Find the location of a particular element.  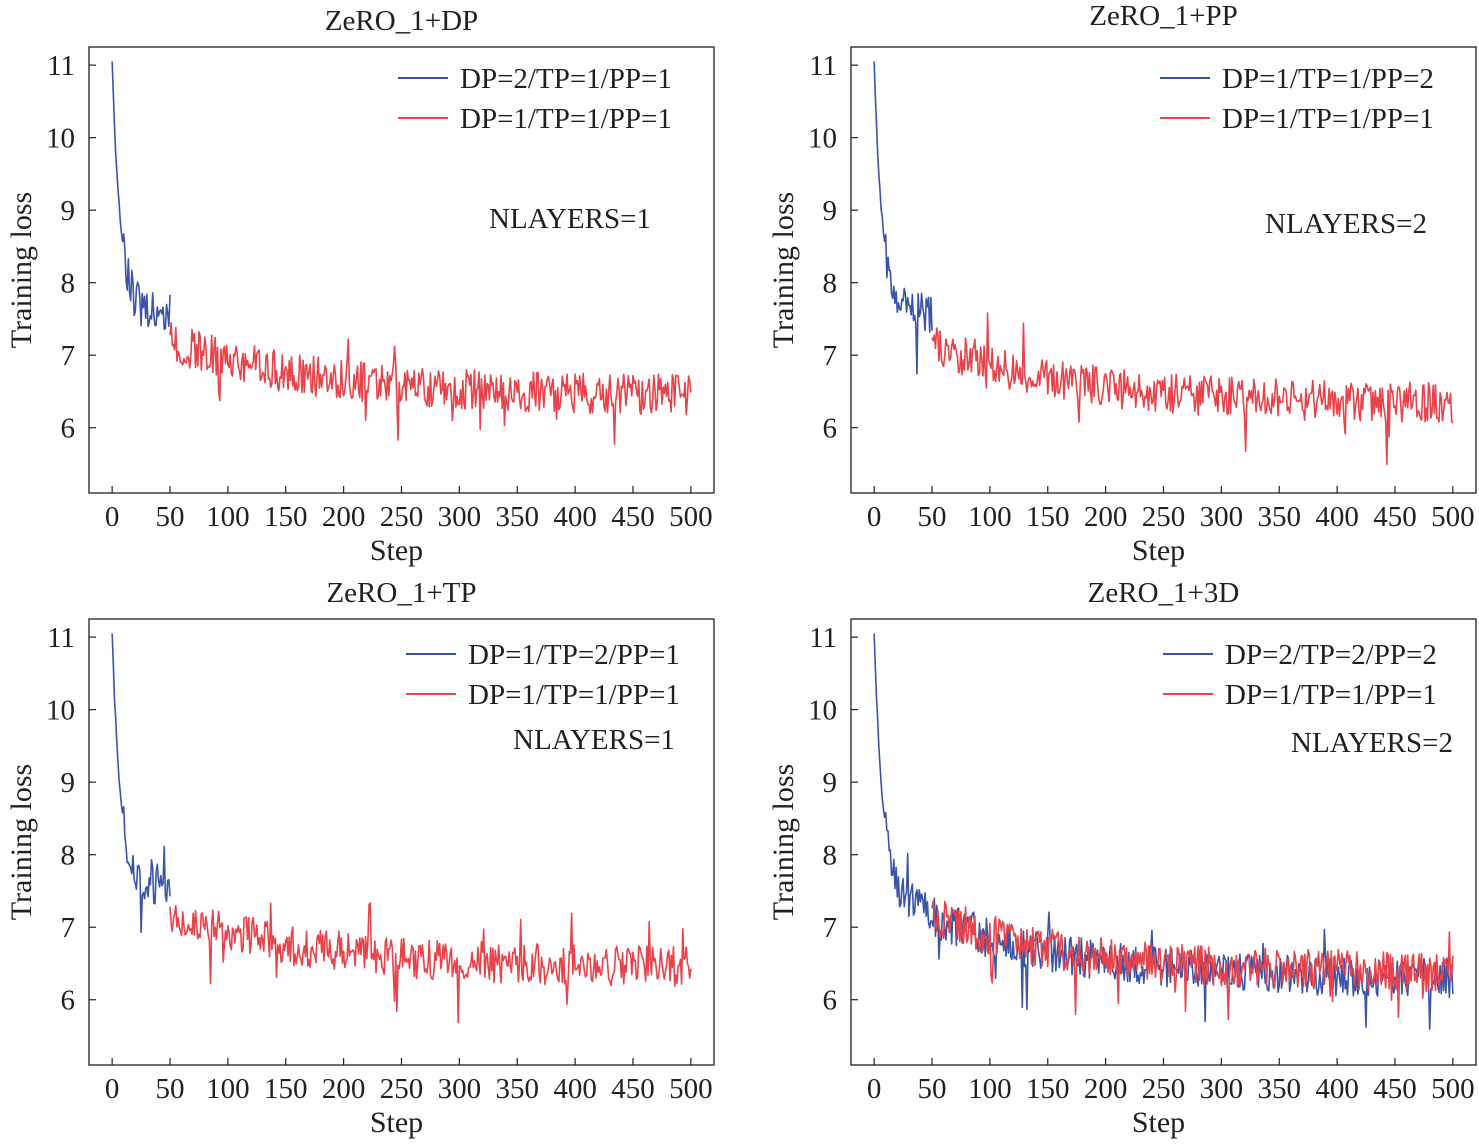

legend-label: DP=1/TP=2/PP=1 is located at coordinates (574, 655).